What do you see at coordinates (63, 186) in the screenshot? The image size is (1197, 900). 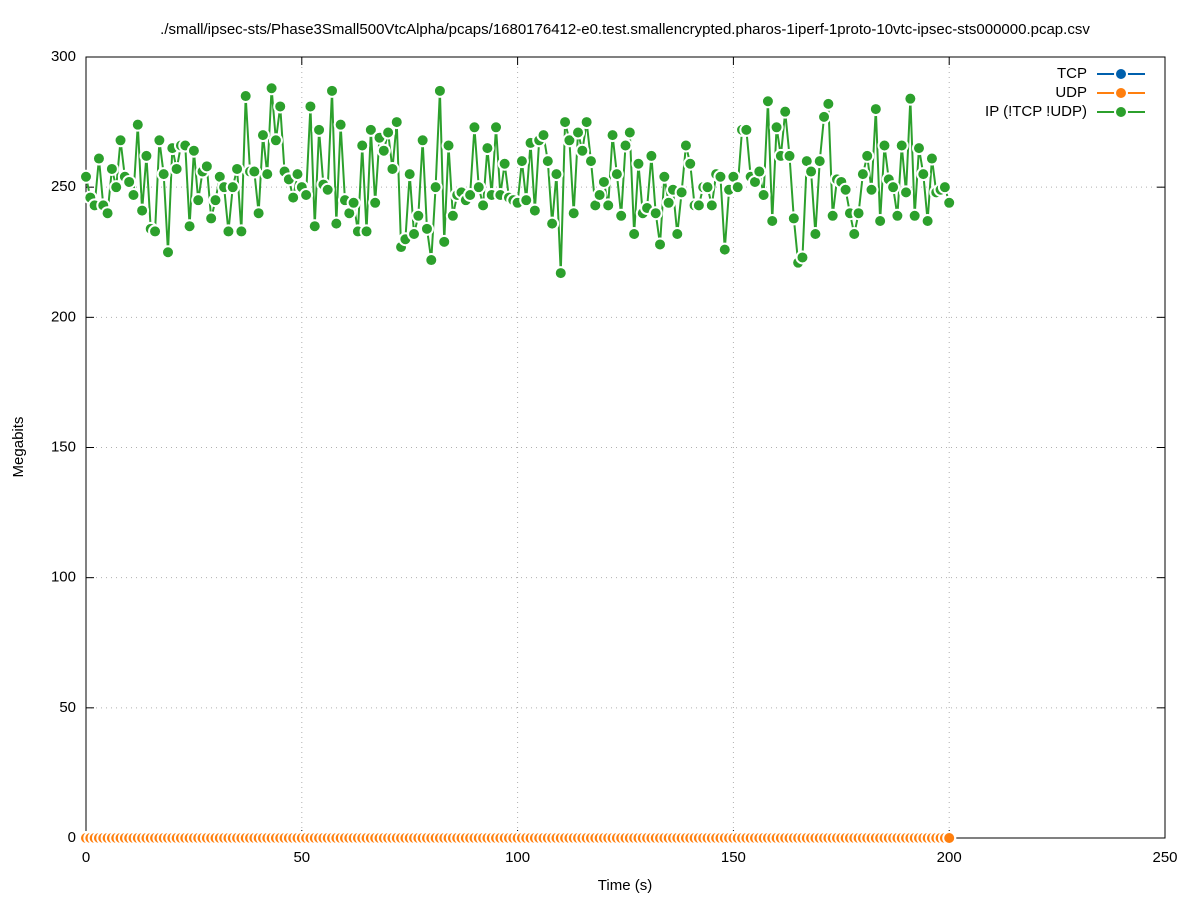 I see `y-tick-label: 250` at bounding box center [63, 186].